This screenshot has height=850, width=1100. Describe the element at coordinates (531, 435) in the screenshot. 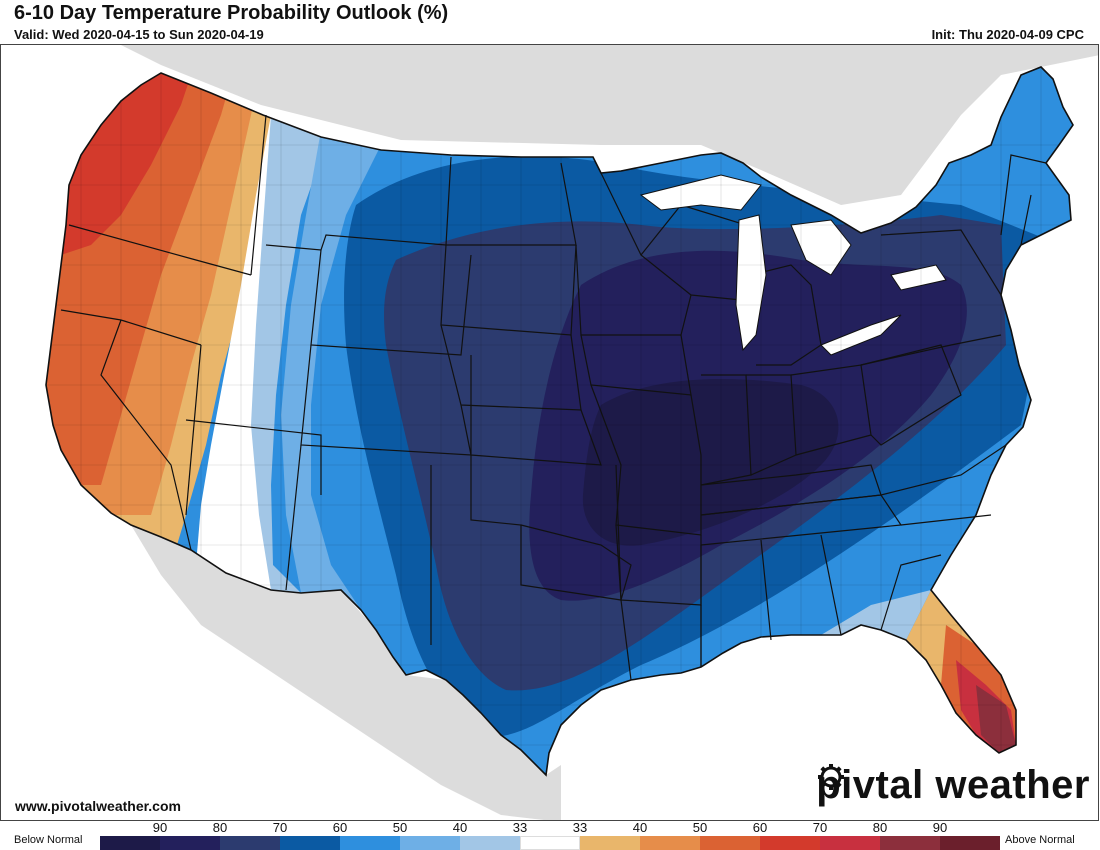

I see `border-ks` at that location.